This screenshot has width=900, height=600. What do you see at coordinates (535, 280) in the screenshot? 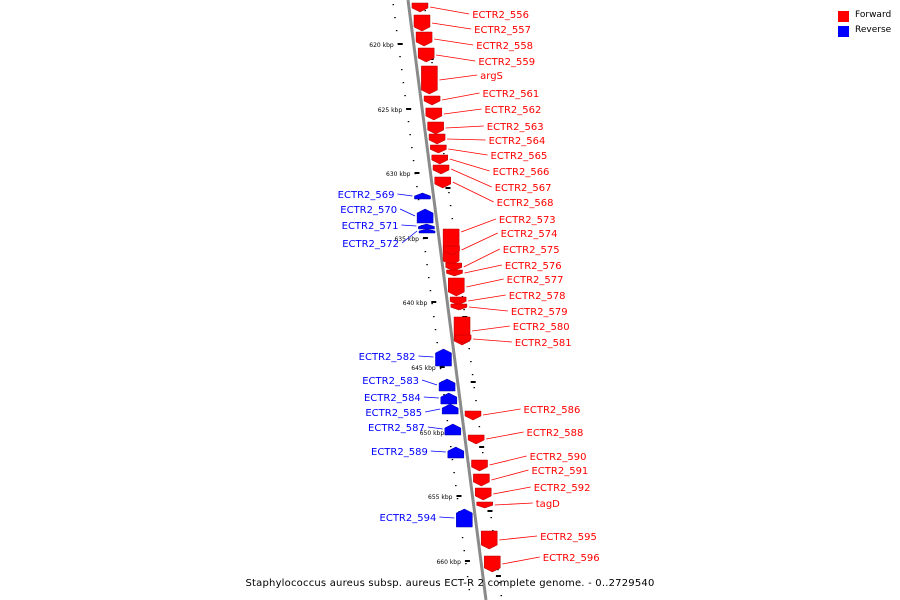
I see `gene-label-ectr2-577: ECTR2_577` at bounding box center [535, 280].